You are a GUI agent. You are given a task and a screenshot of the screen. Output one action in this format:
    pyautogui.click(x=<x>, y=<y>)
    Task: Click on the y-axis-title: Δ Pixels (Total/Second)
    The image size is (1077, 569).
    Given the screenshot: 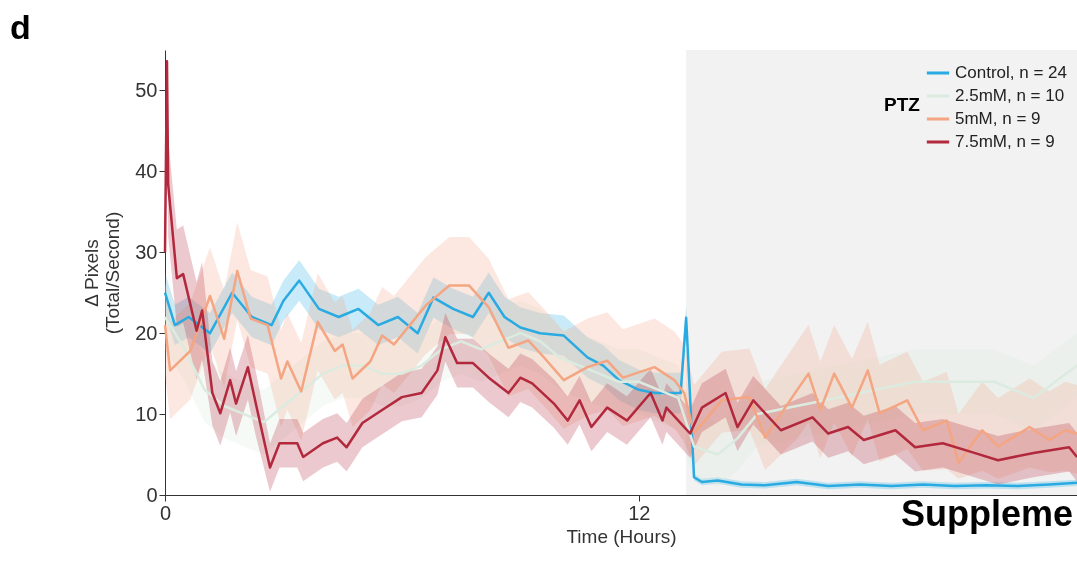 What is the action you would take?
    pyautogui.click(x=102, y=273)
    